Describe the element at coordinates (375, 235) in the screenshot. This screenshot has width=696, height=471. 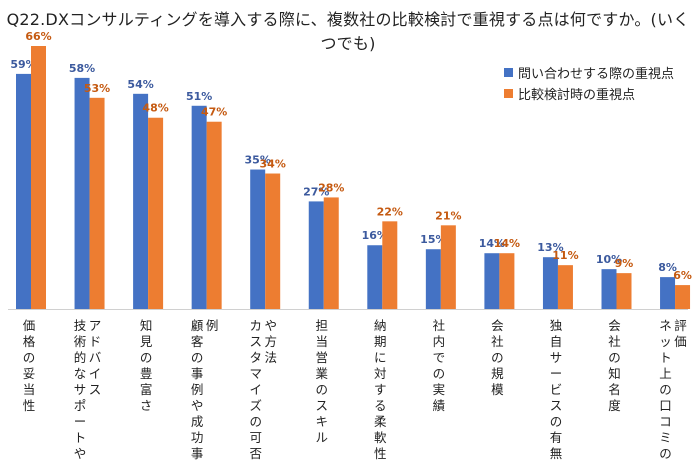
I see `data-label-1-7: 16%` at that location.